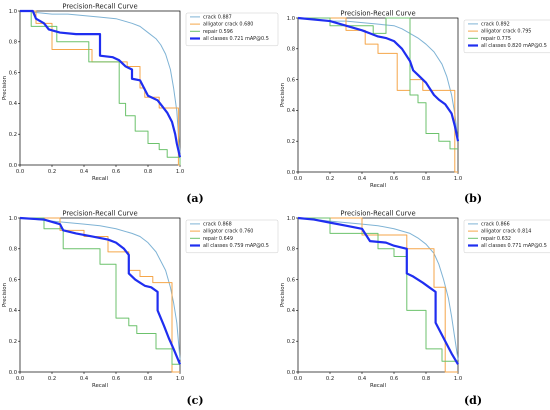 Image resolution: width=550 pixels, height=410 pixels. I want to click on legend-entry: repair 0.649, so click(218, 239).